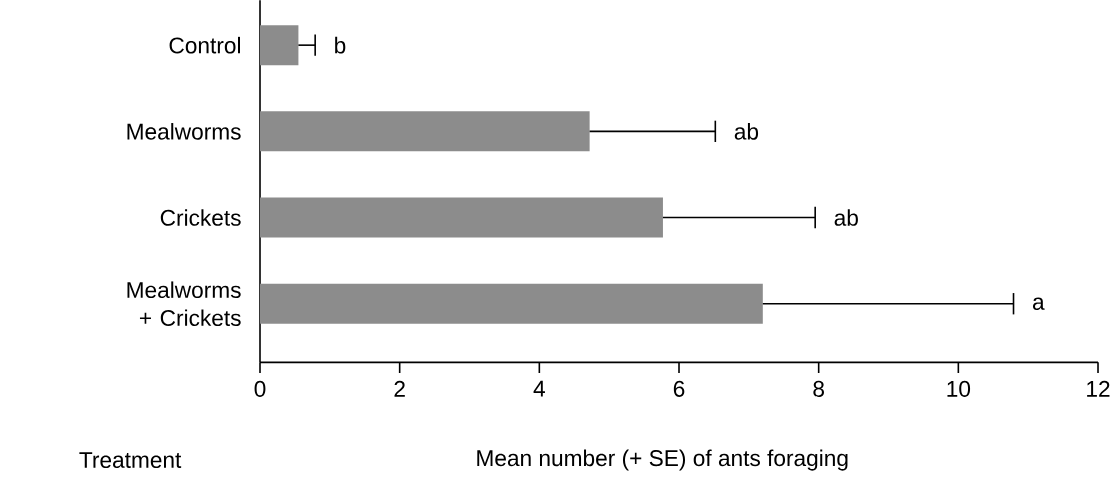  What do you see at coordinates (539, 388) in the screenshot?
I see `x-tick-label: 4` at bounding box center [539, 388].